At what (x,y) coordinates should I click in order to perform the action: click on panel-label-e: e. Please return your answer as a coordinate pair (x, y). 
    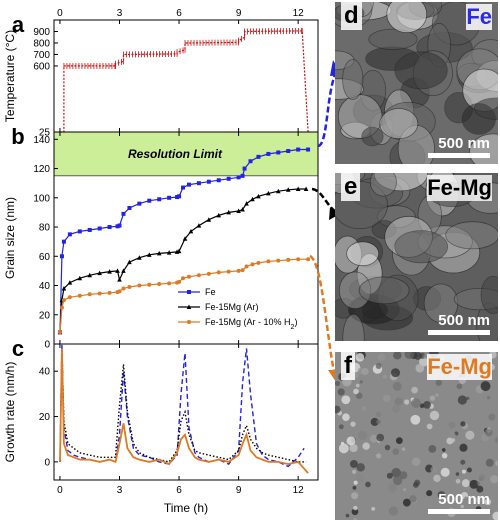
    Looking at the image, I should click on (351, 187).